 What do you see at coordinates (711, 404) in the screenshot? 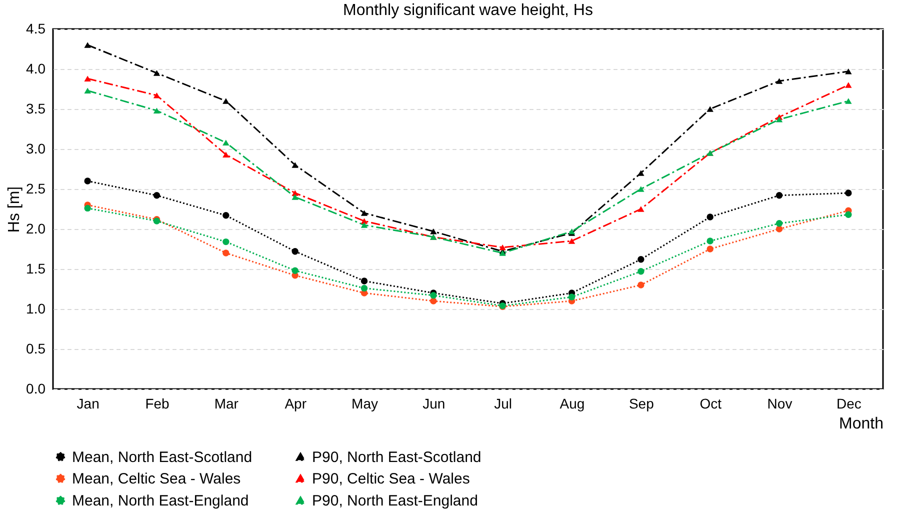
I see `x-tick-label: Oct` at bounding box center [711, 404].